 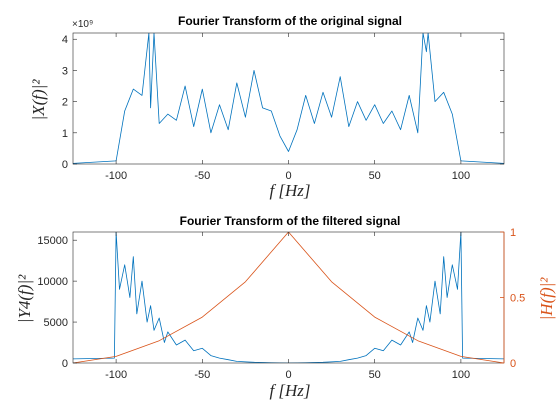 I want to click on bottom-x-tick-label: -50, so click(x=202, y=375).